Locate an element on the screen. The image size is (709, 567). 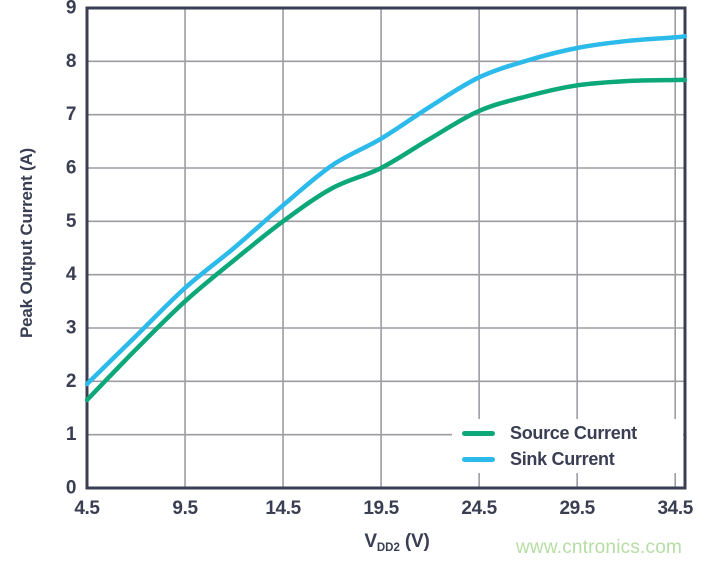
x-tick-label: 14.5 is located at coordinates (283, 508).